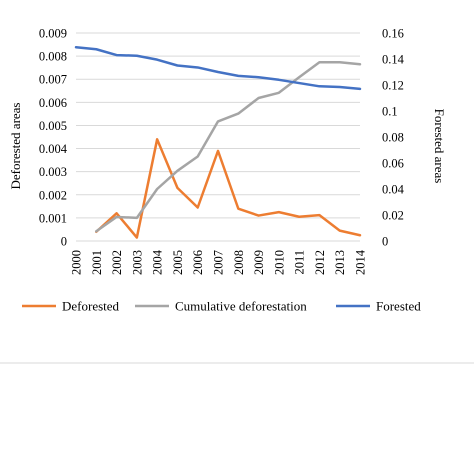 The image size is (474, 454). I want to click on left-tick-label: 0.001, so click(53, 218).